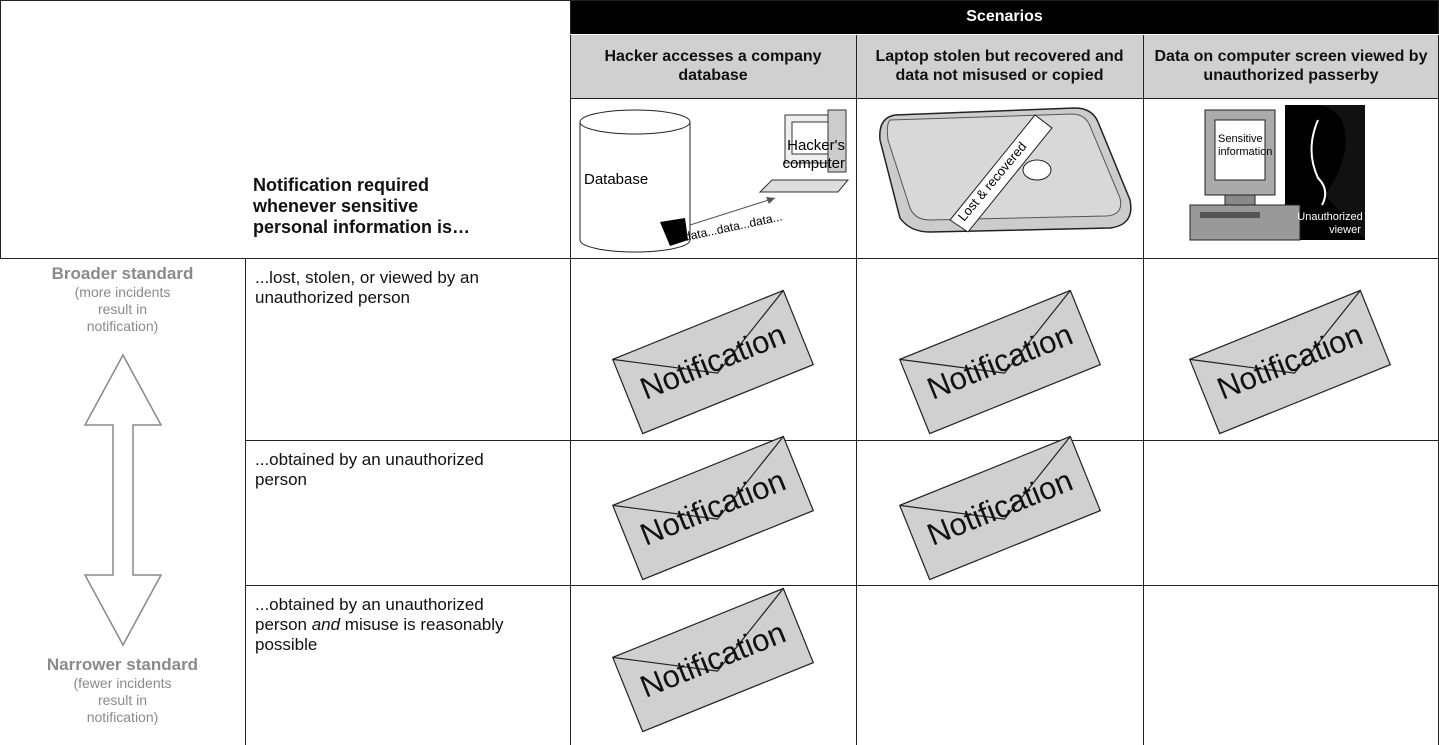  I want to click on scenarios-title: Scenarios, so click(1004, 16).